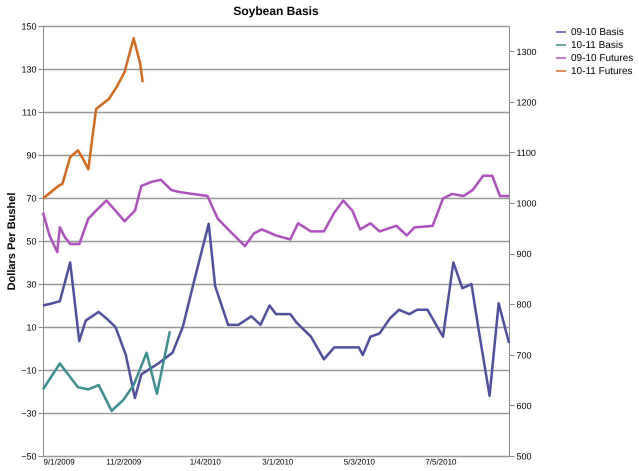 This screenshot has height=471, width=639. Describe the element at coordinates (276, 11) in the screenshot. I see `chart-title: Soybean Basis` at that location.